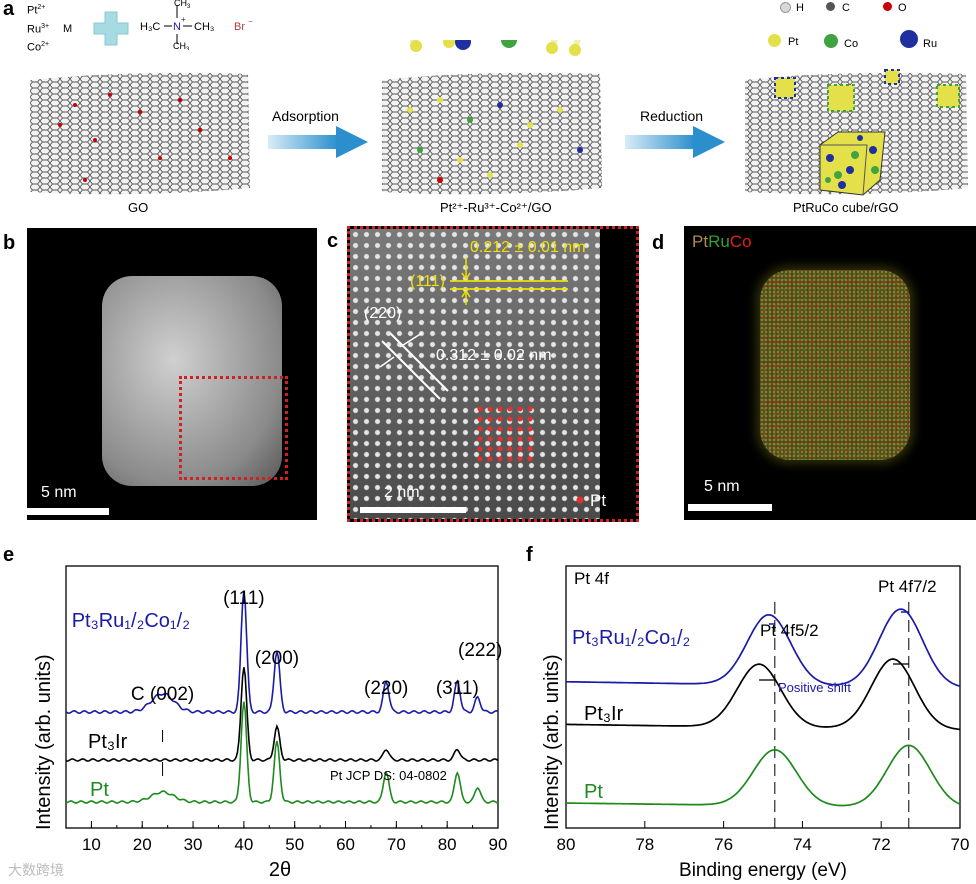 The width and height of the screenshot is (976, 884). I want to click on xrd-tick-label: 80, so click(447, 844).